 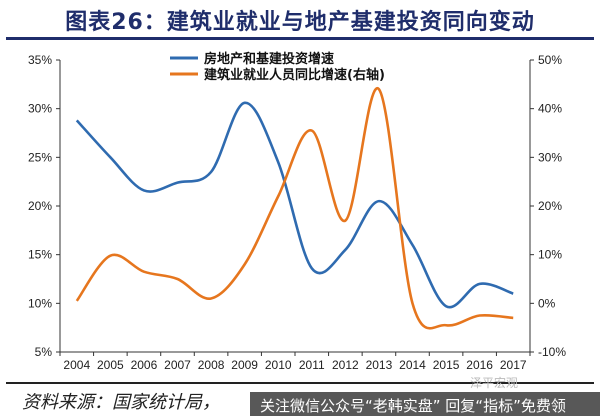 What do you see at coordinates (76, 365) in the screenshot?
I see `x-tick-label: 2004` at bounding box center [76, 365].